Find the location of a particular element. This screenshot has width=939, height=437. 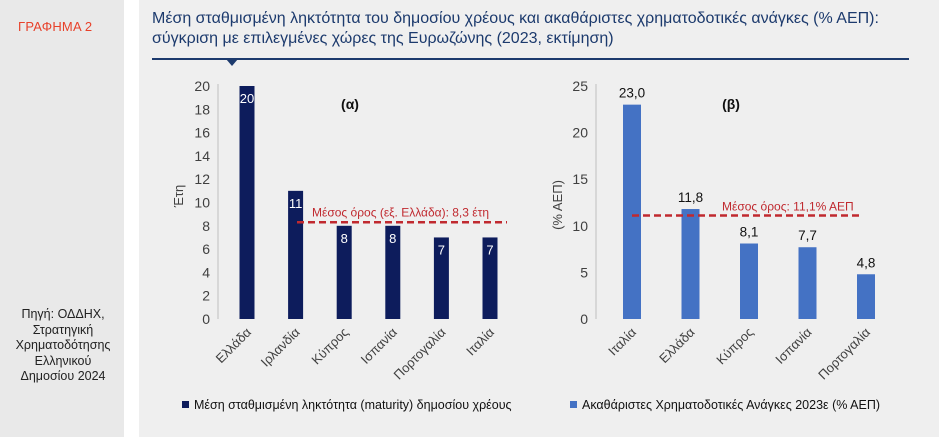

sidebar-panel is located at coordinates (62, 218).